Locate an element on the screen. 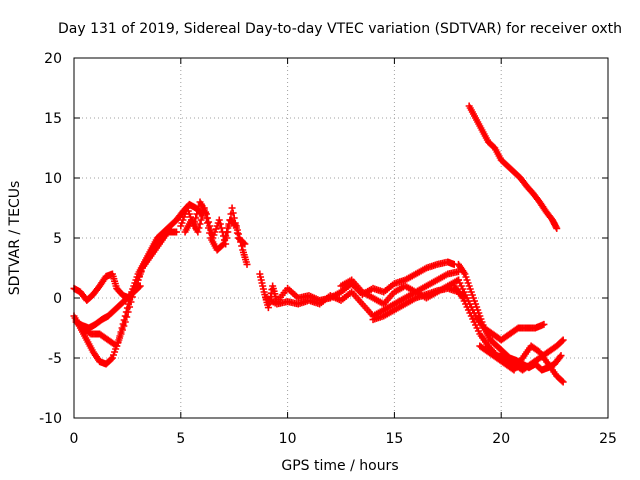  x-tick-label: 10 is located at coordinates (288, 439).